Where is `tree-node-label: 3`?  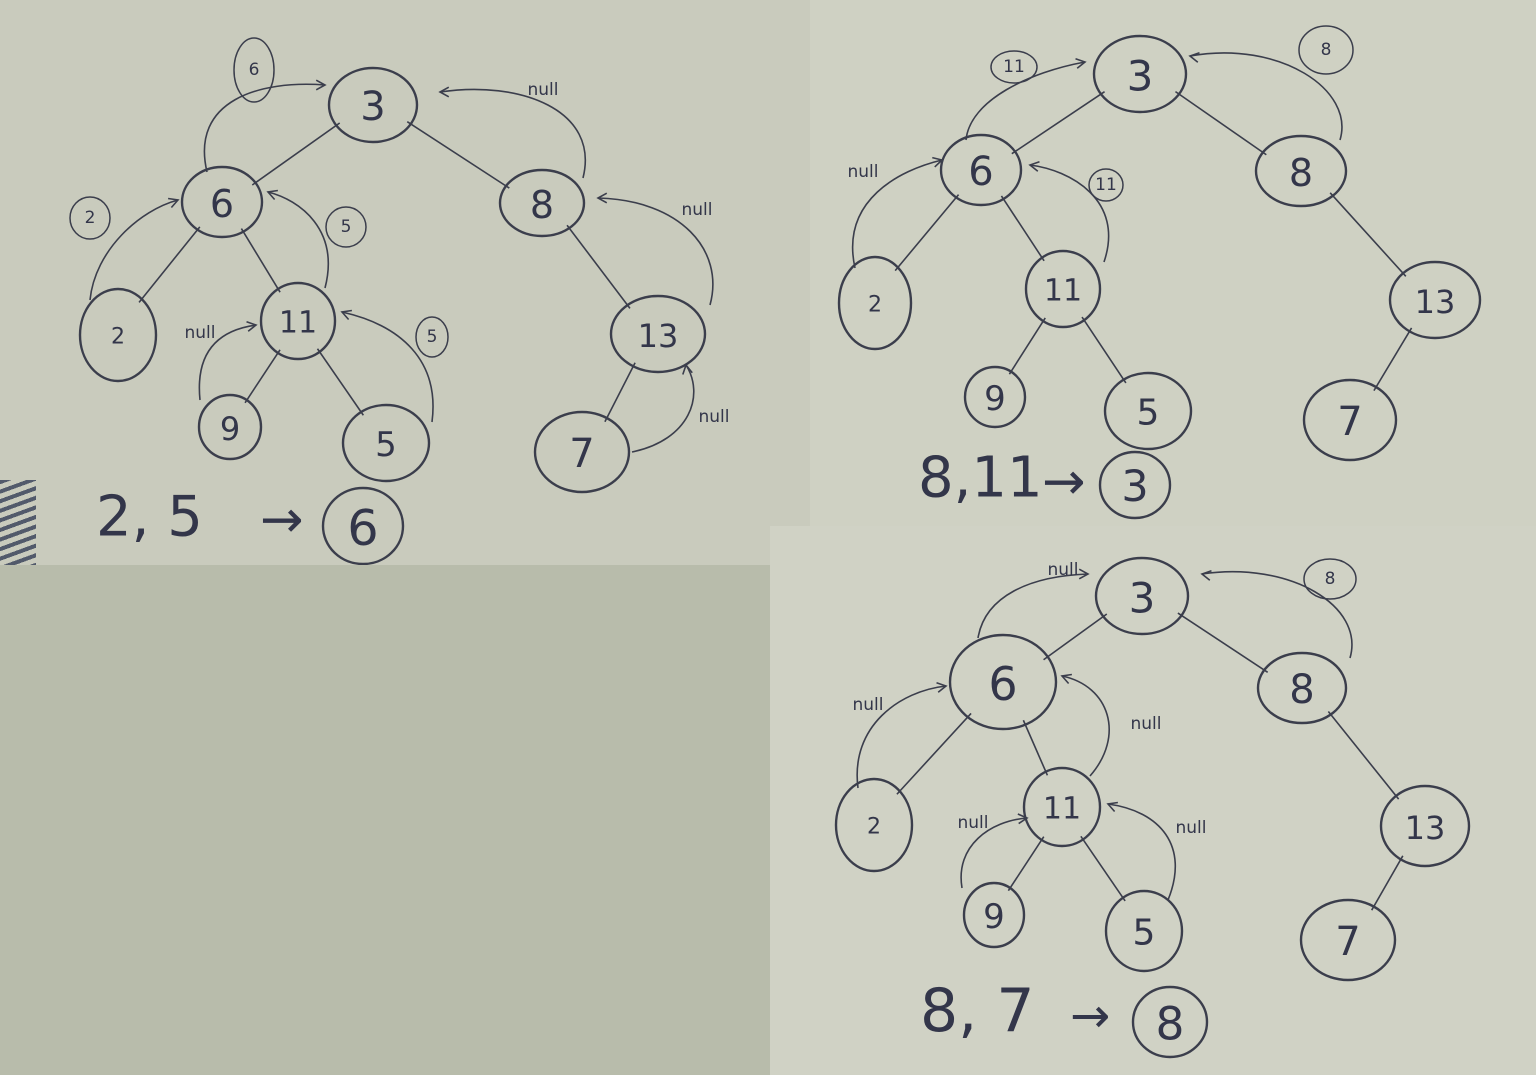
tree-node-label: 3 is located at coordinates (1142, 598).